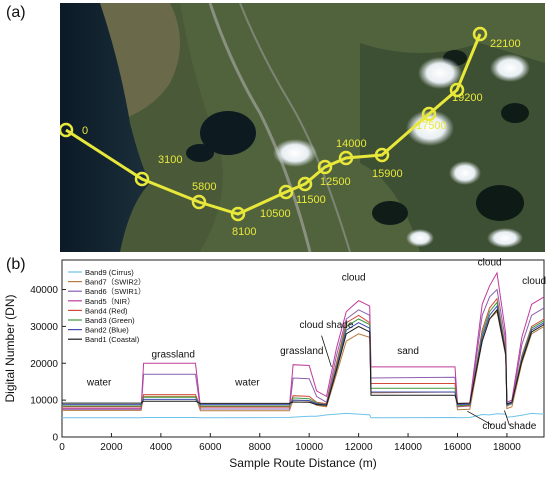  Describe the element at coordinates (85, 131) in the screenshot. I see `route-marker-label: 0` at that location.